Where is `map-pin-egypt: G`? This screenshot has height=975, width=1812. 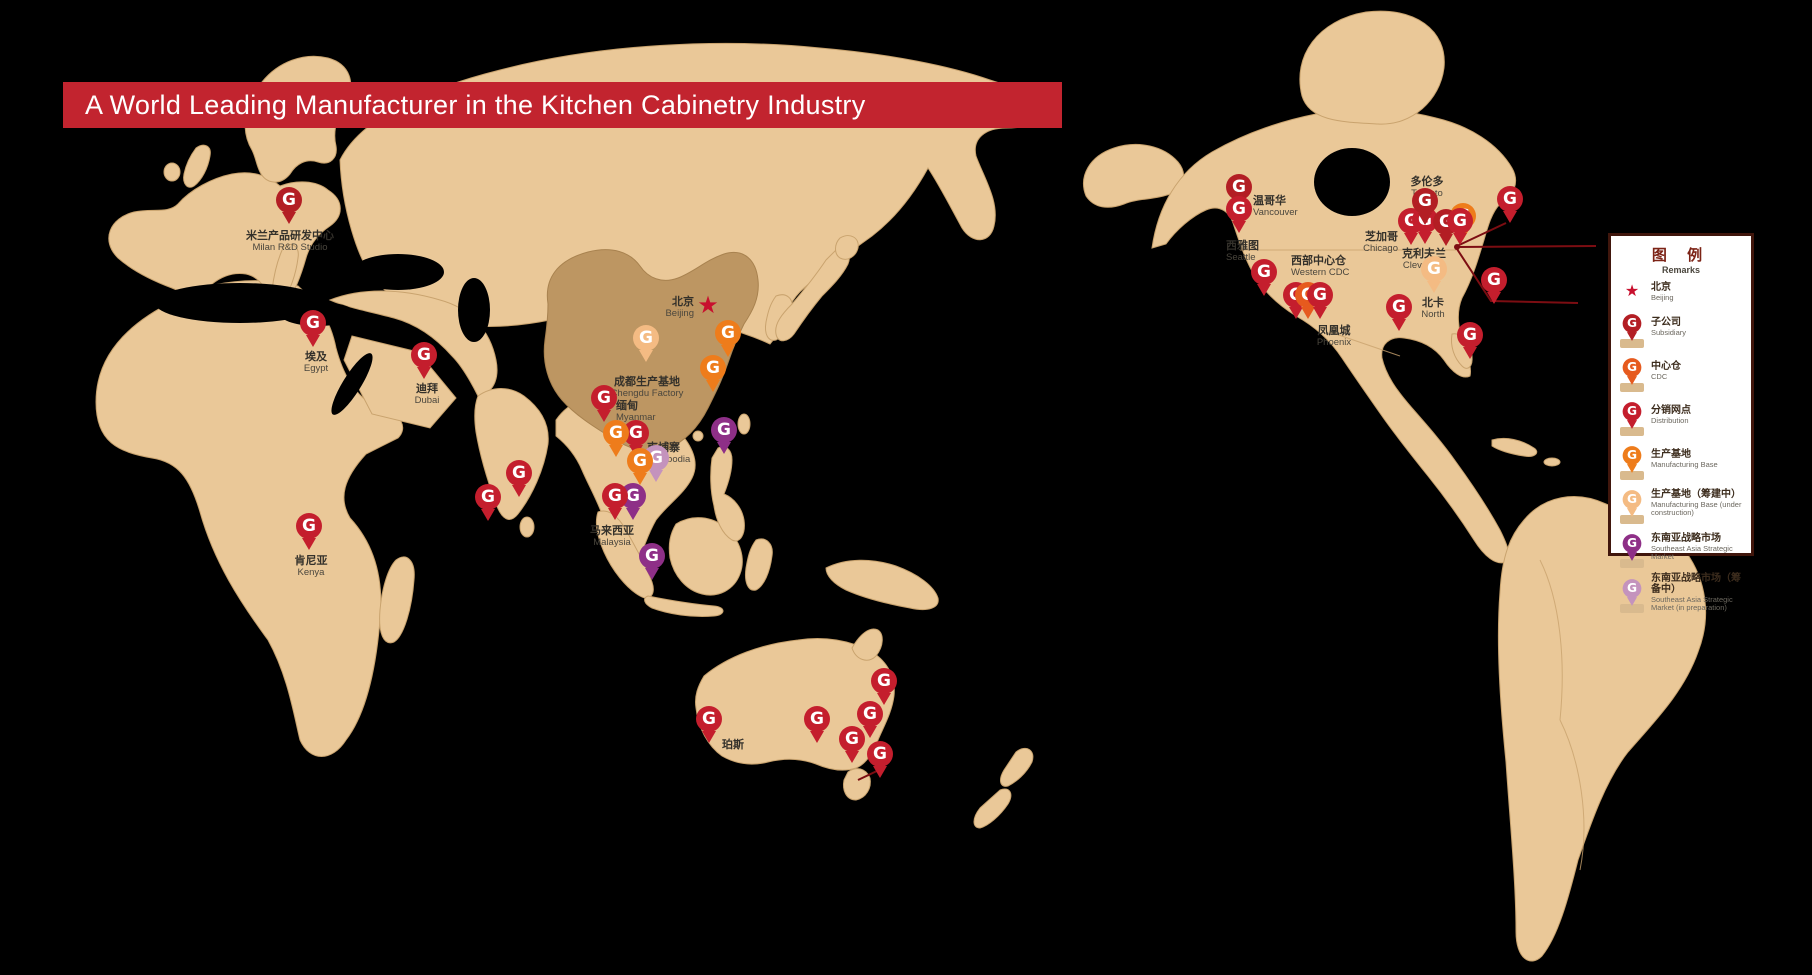
map-pin-egypt: G is located at coordinates (313, 328).